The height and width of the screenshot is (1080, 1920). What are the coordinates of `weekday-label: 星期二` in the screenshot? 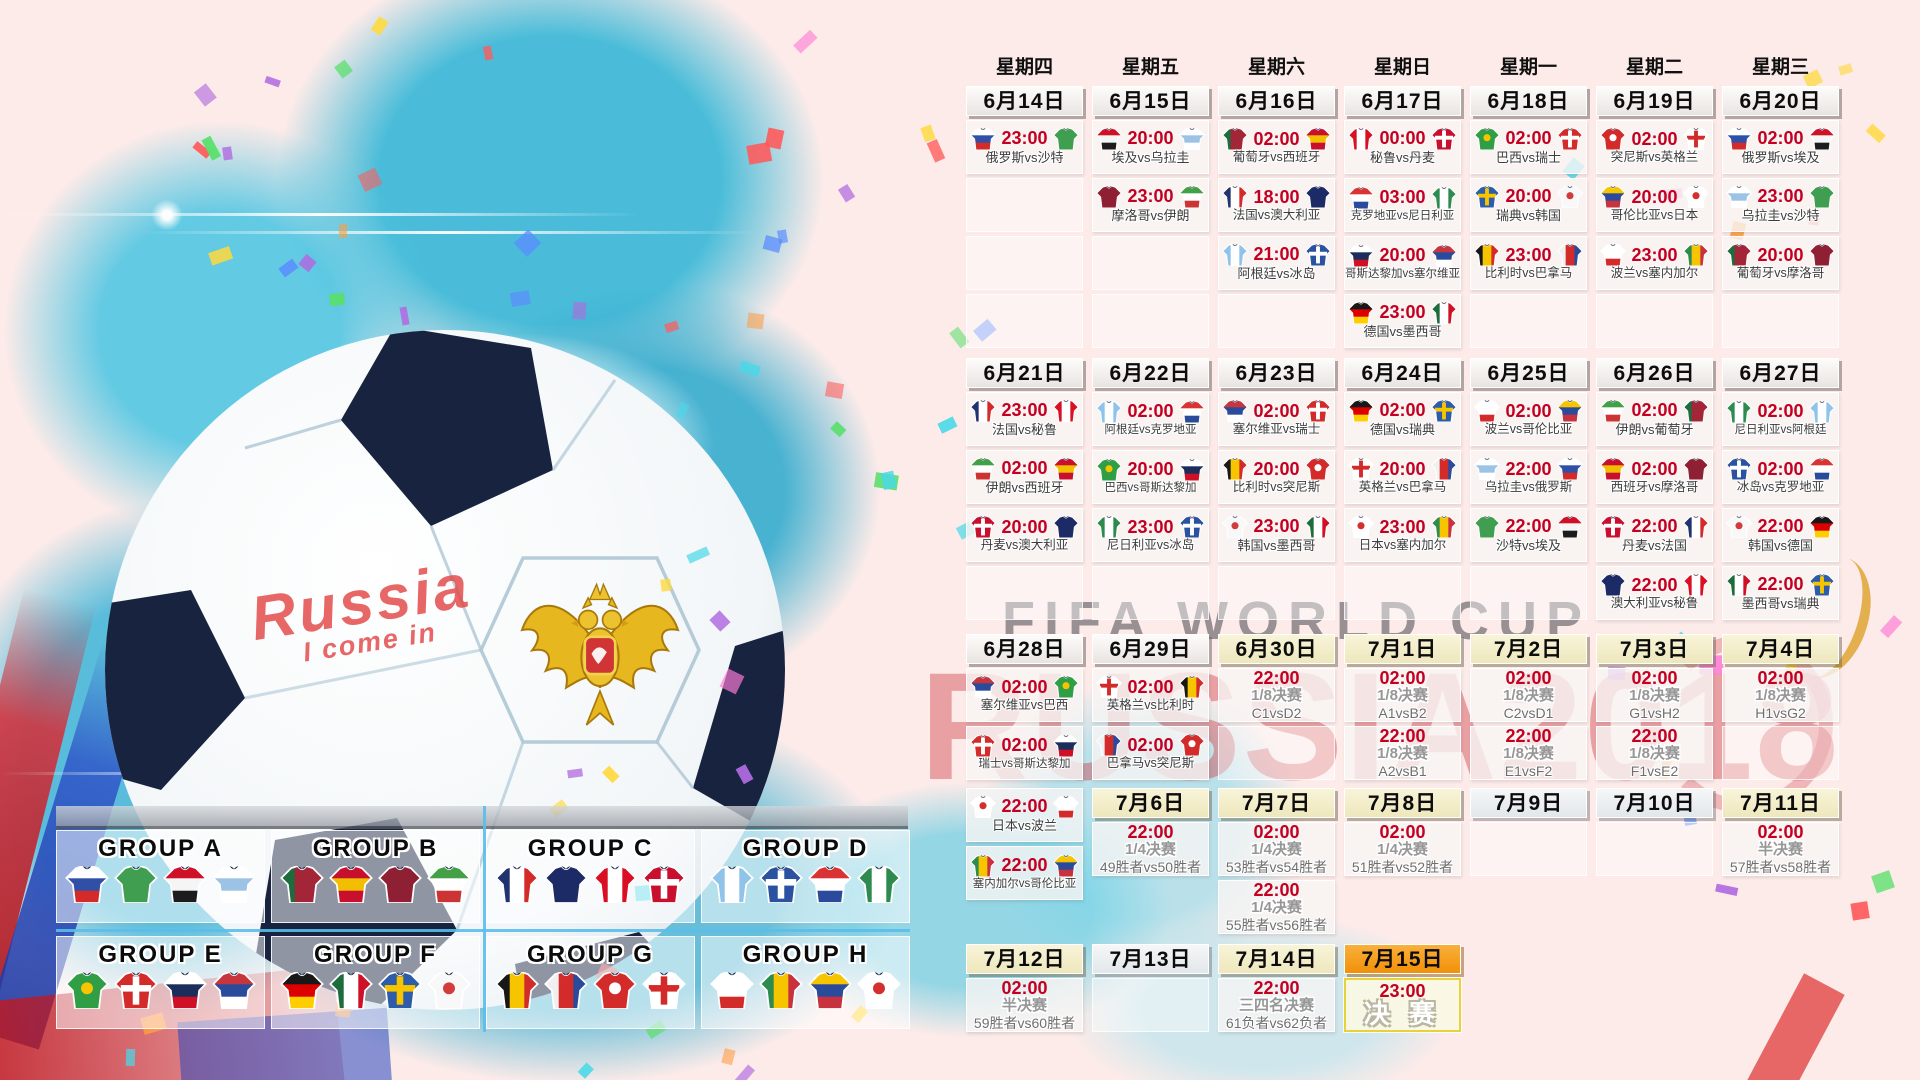 It's located at (1654, 67).